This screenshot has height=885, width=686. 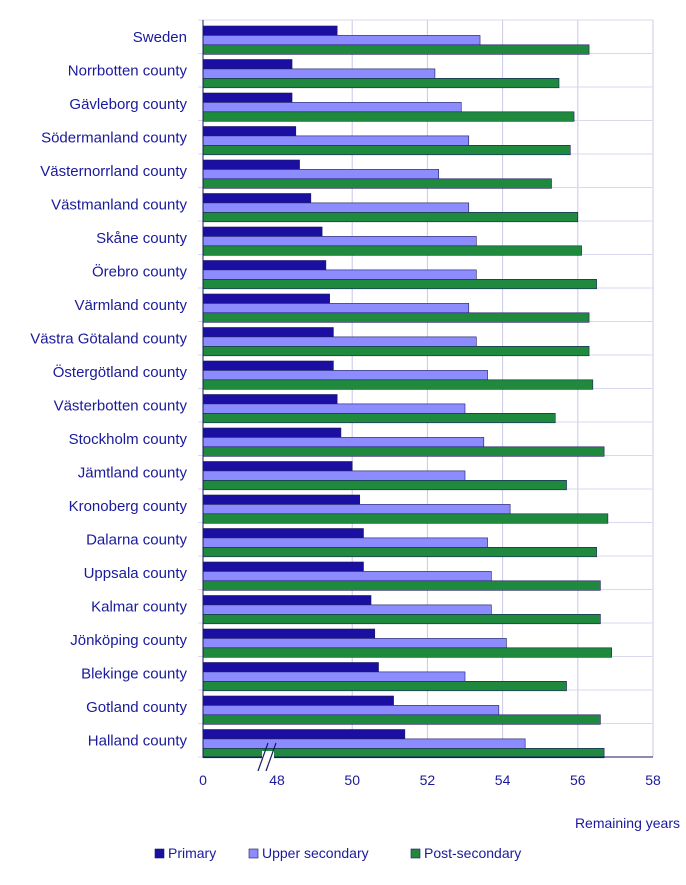 What do you see at coordinates (138, 740) in the screenshot?
I see `category-label: Halland county` at bounding box center [138, 740].